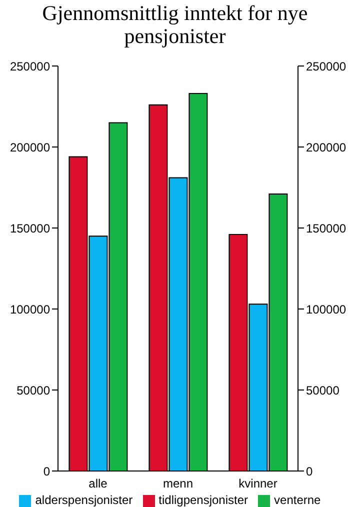 This screenshot has height=507, width=350. Describe the element at coordinates (30, 228) in the screenshot. I see `y-tick-label: 150000` at that location.